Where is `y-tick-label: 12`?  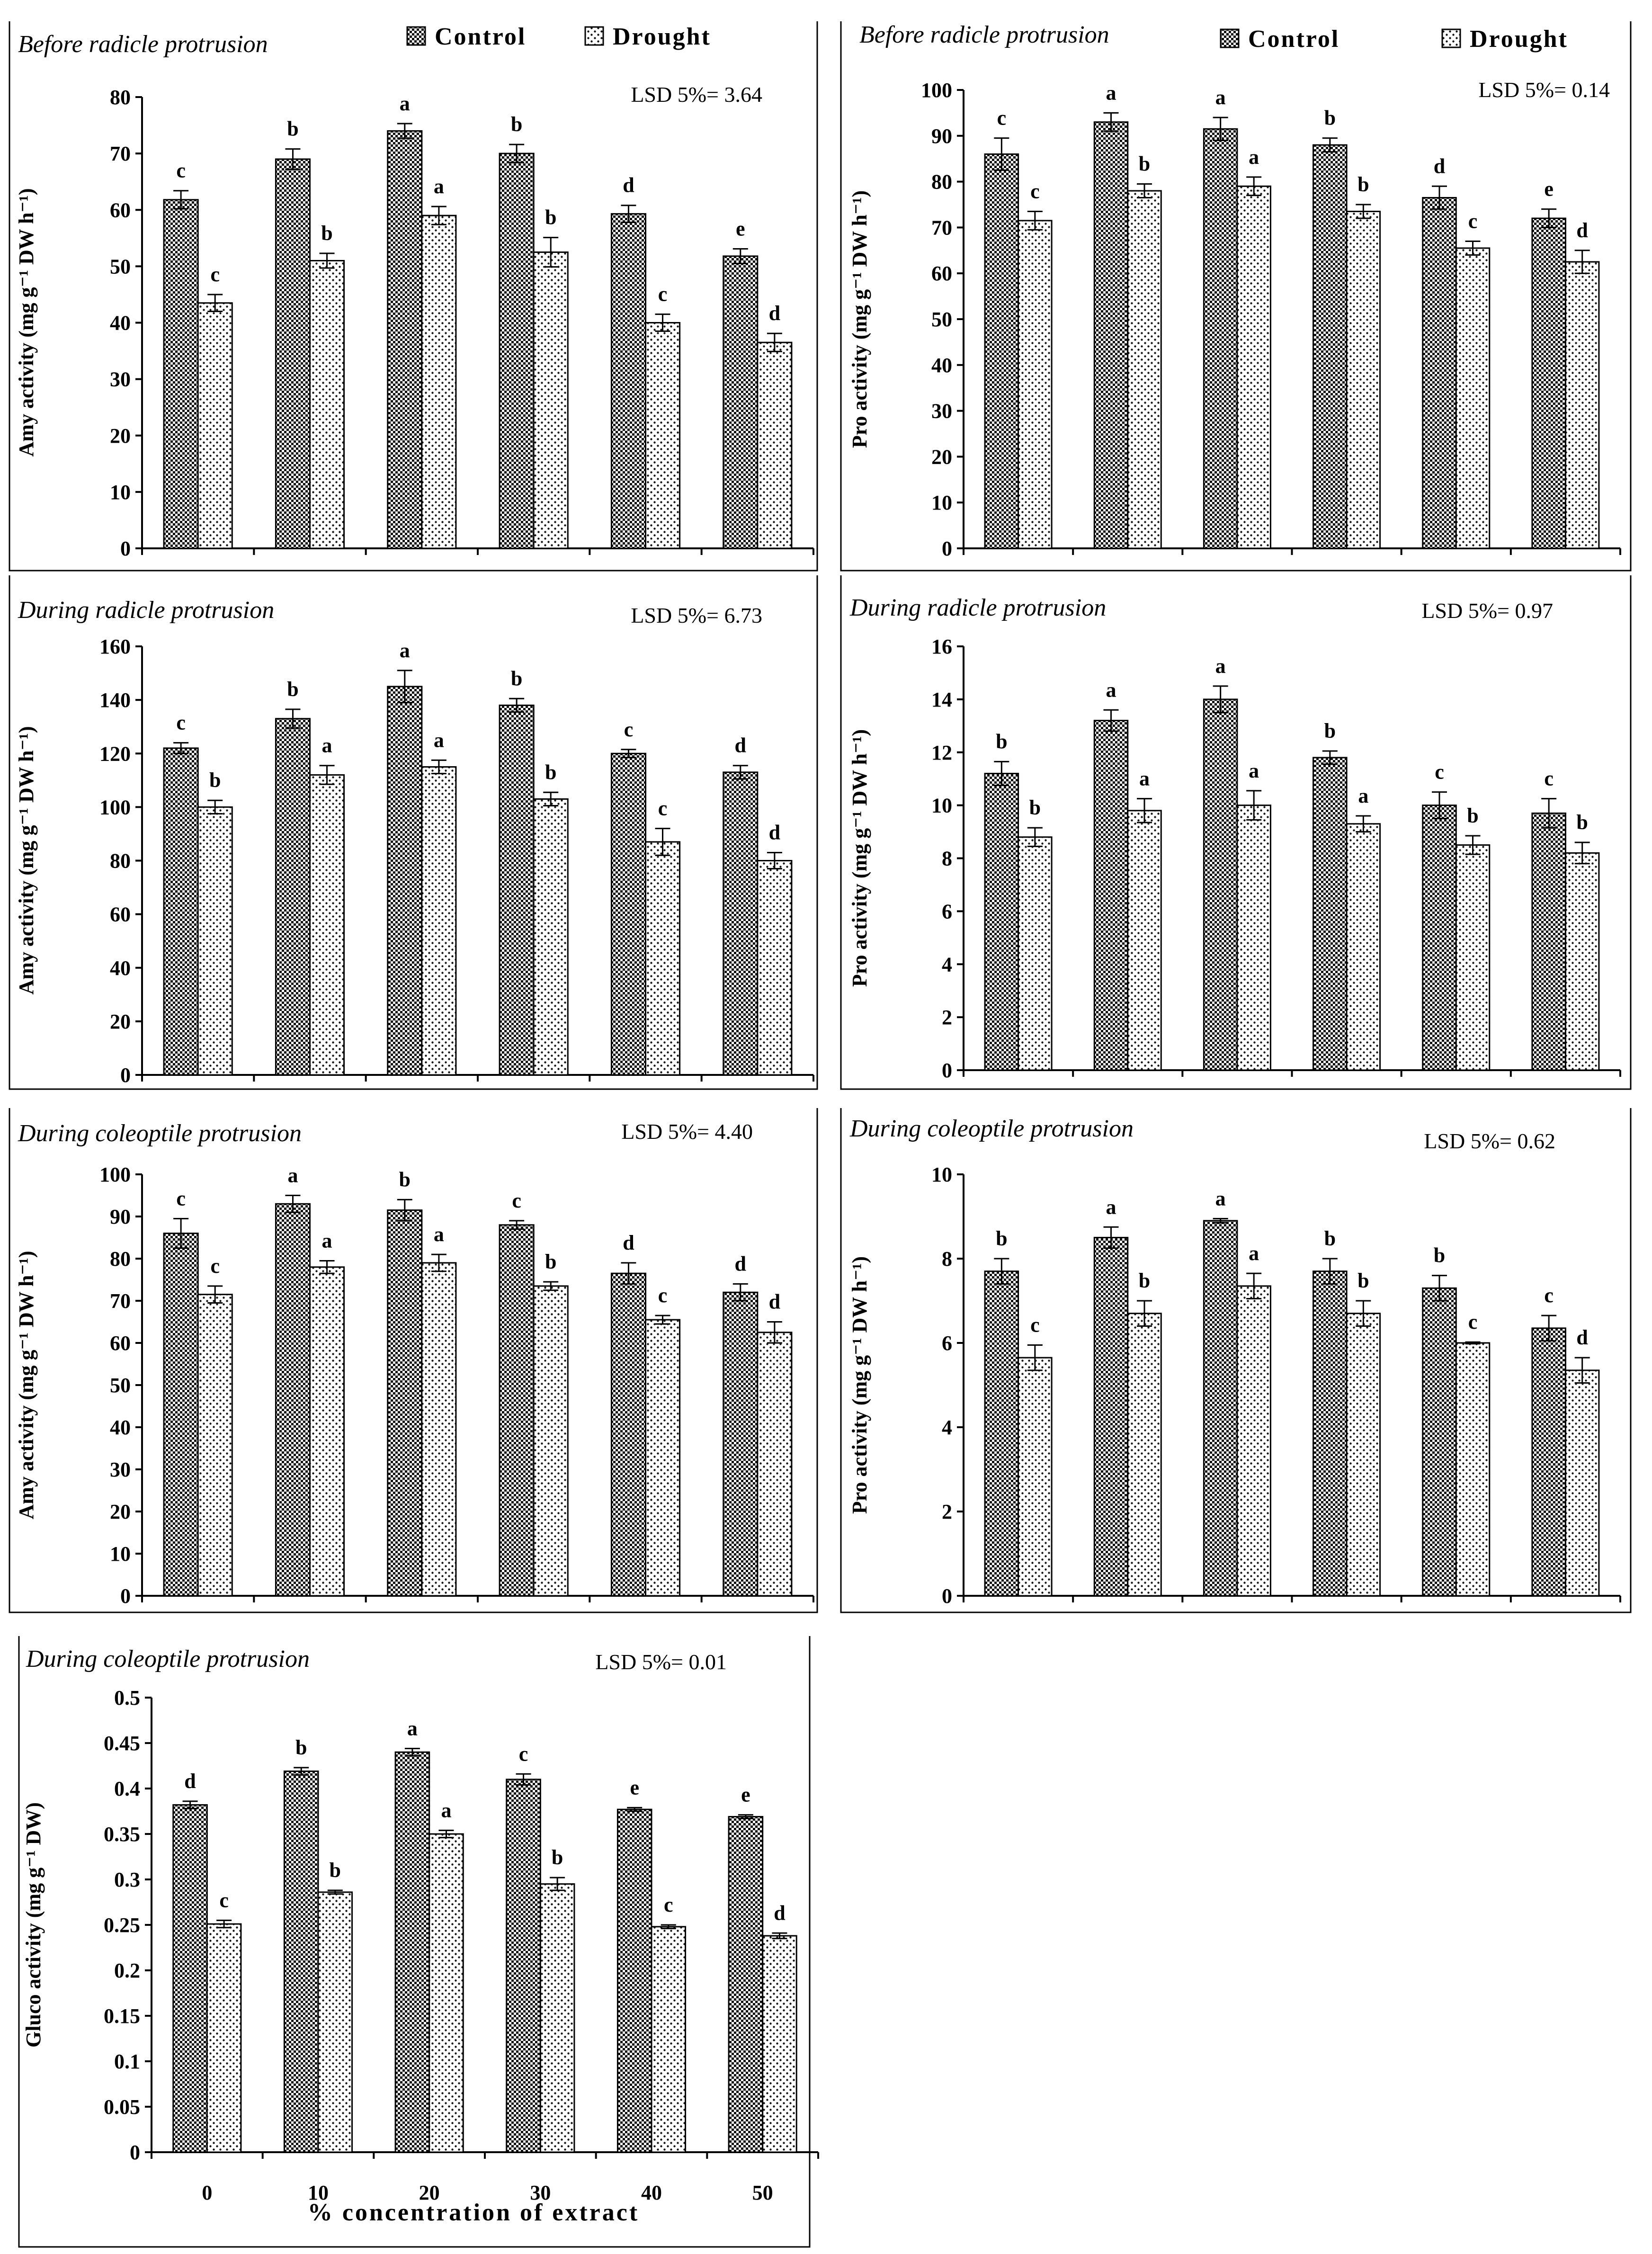 y-tick-label: 12 is located at coordinates (942, 752).